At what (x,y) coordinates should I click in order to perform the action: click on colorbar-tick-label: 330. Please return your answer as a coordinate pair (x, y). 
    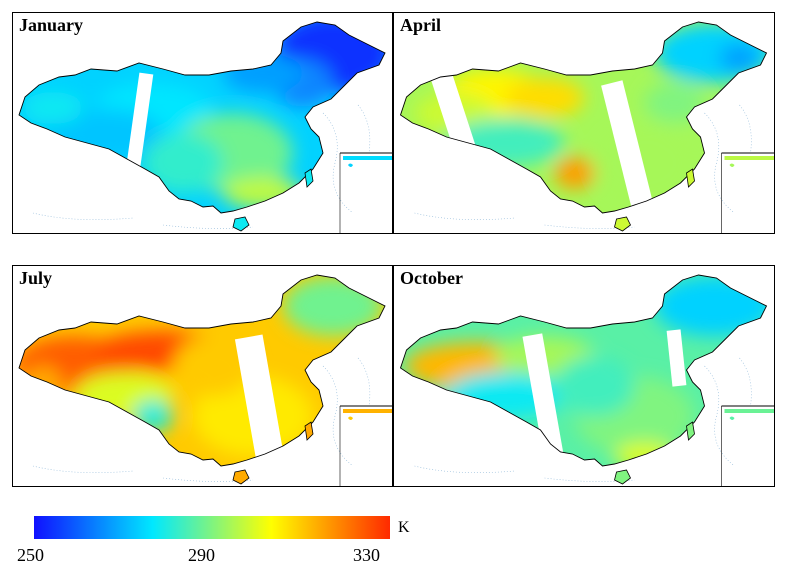
    Looking at the image, I should click on (366, 555).